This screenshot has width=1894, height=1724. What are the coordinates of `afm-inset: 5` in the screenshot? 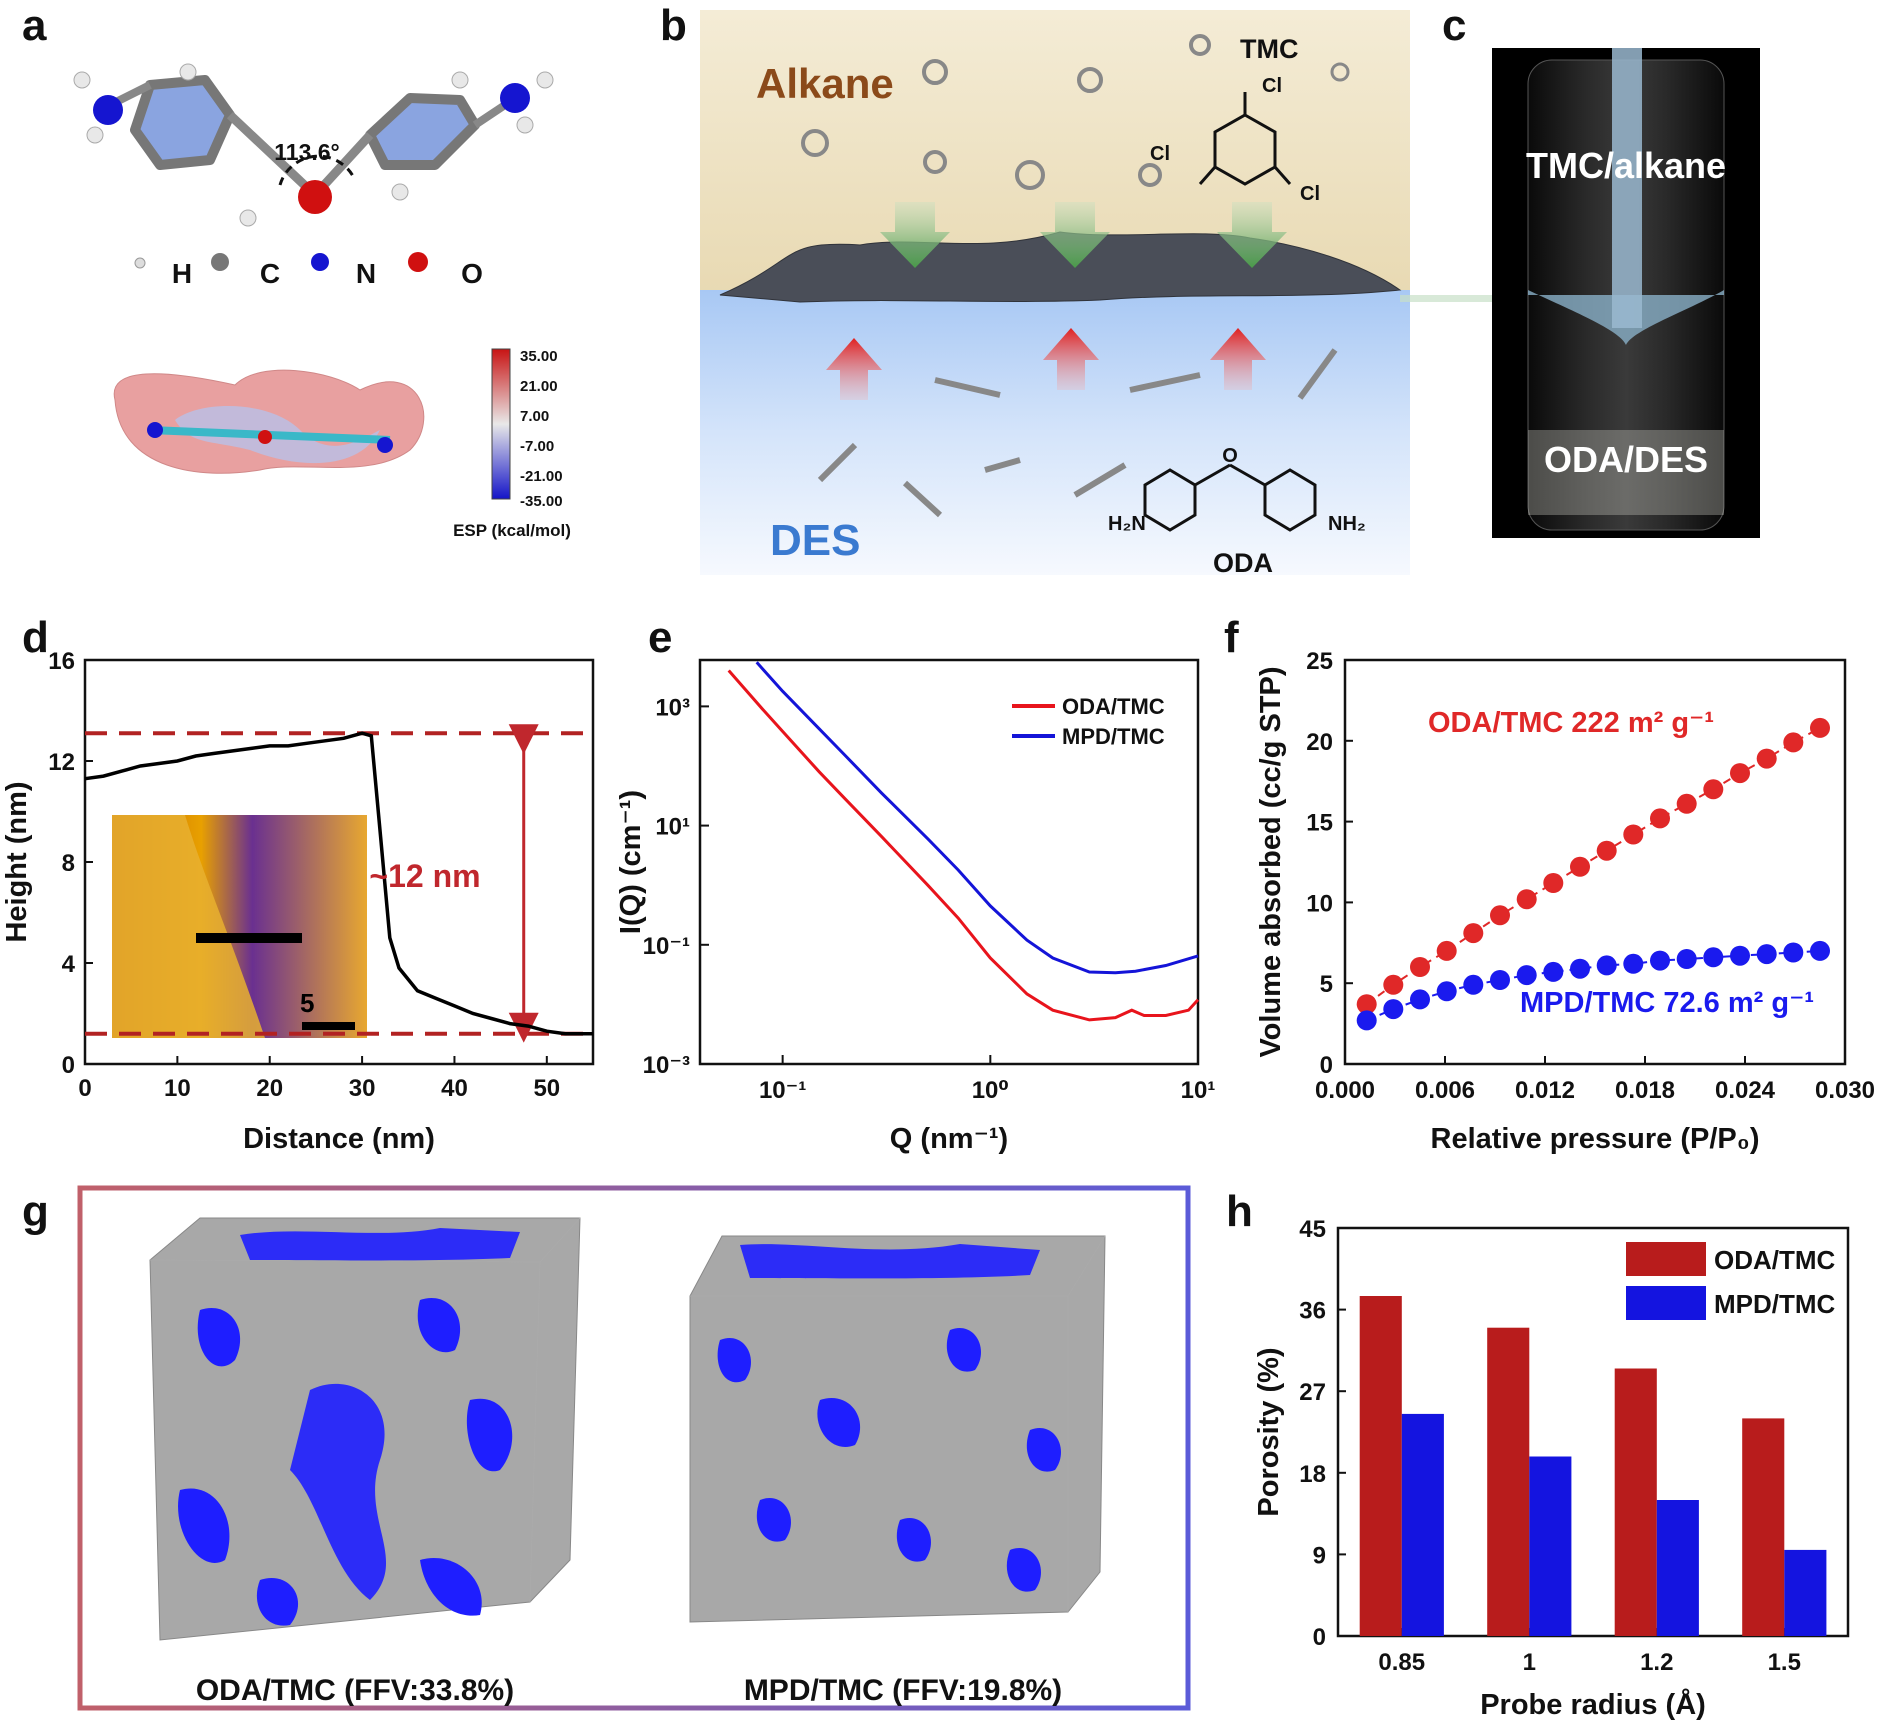 It's located at (239, 926).